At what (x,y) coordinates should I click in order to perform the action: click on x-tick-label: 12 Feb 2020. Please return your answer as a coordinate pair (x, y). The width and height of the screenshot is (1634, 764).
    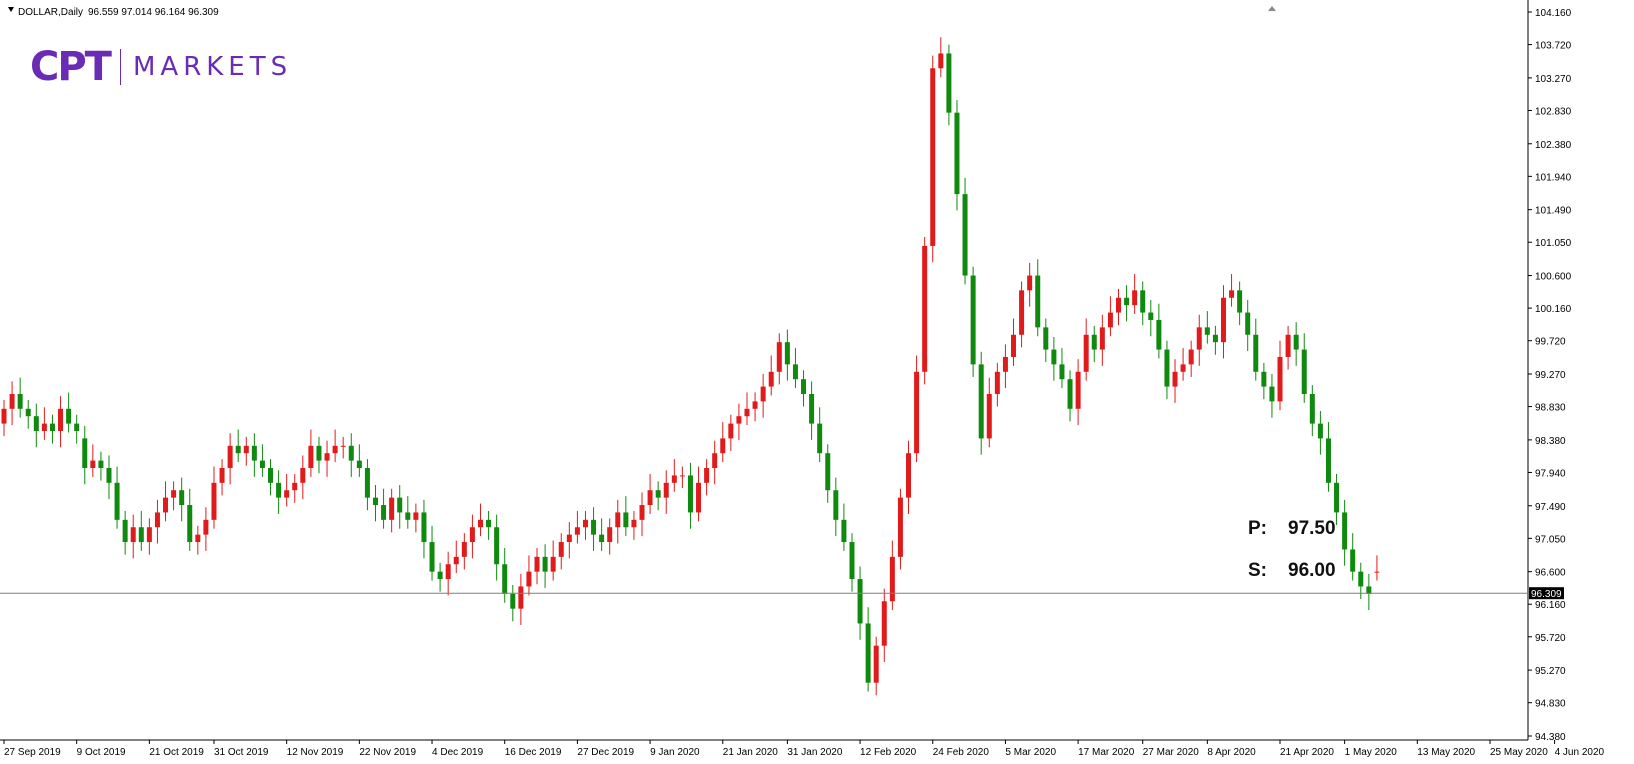
    Looking at the image, I should click on (888, 752).